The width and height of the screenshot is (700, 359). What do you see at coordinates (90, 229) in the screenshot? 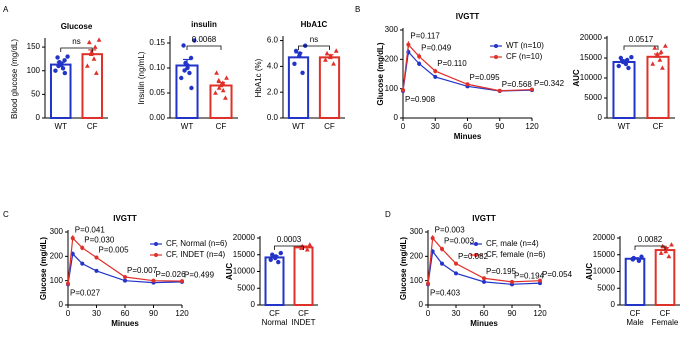
I see `p-value-label: P=0.041` at bounding box center [90, 229].